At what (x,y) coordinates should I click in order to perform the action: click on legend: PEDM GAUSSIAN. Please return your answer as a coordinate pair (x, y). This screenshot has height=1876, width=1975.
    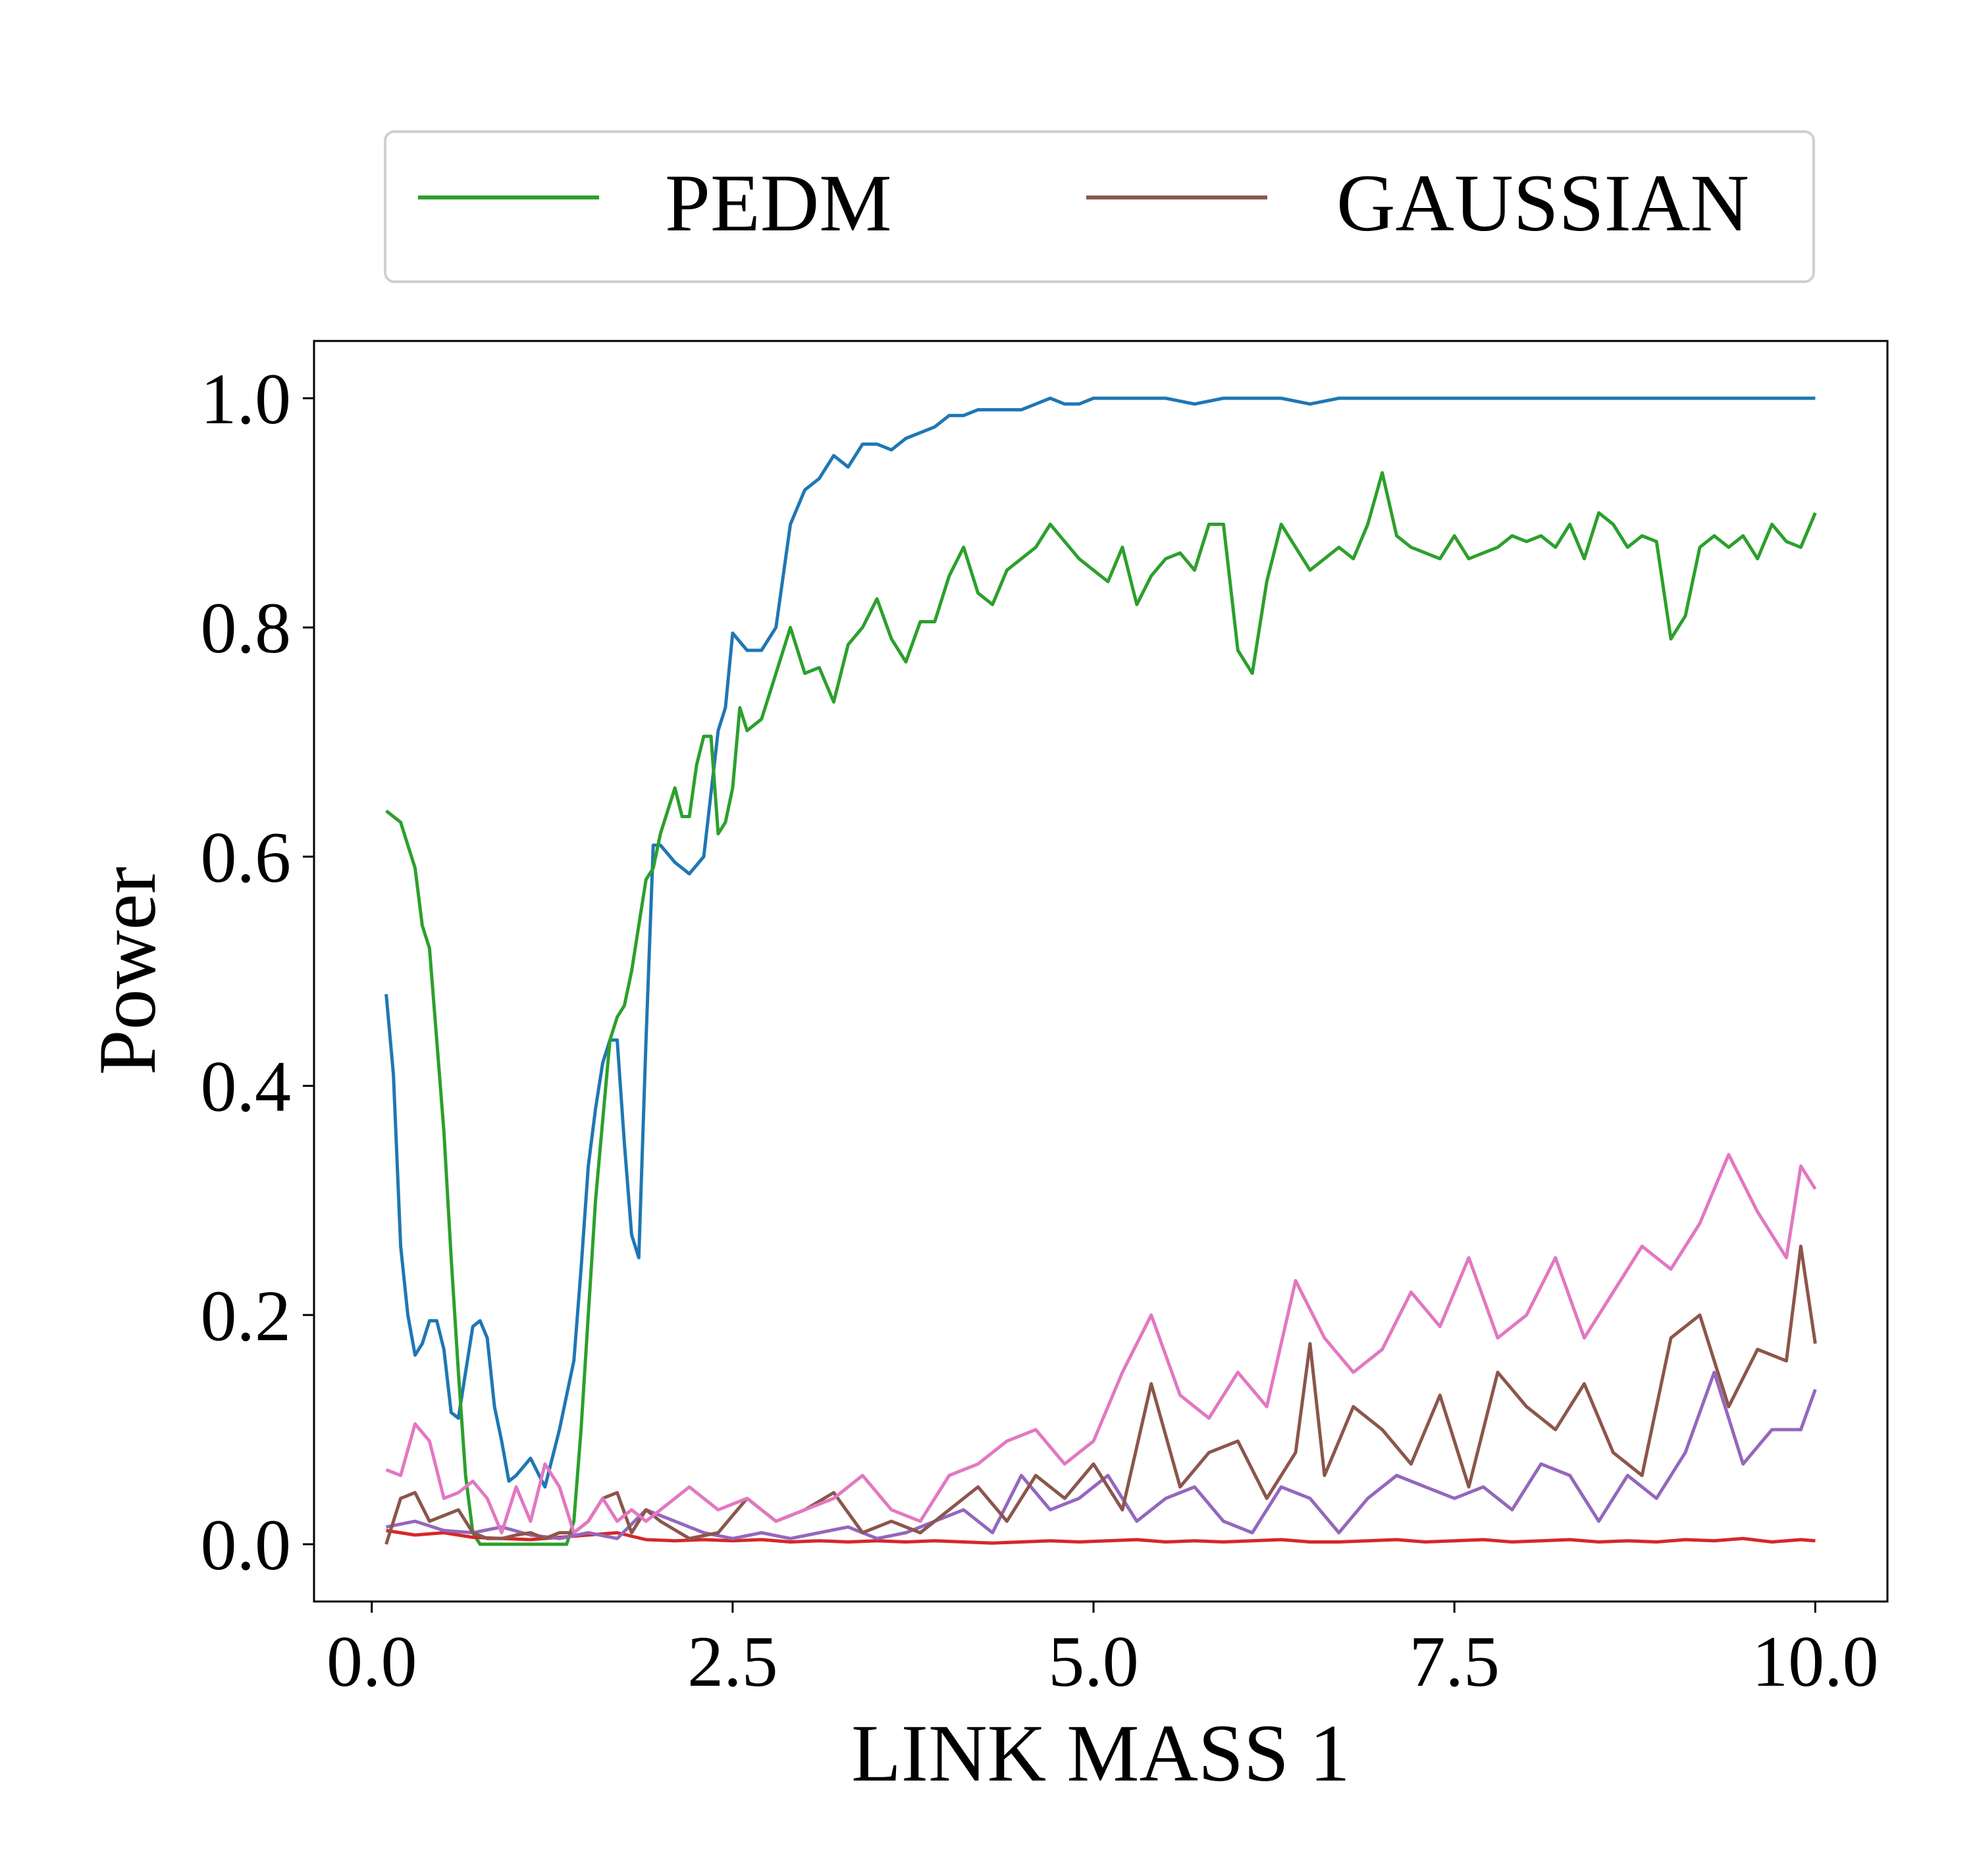
    Looking at the image, I should click on (1100, 206).